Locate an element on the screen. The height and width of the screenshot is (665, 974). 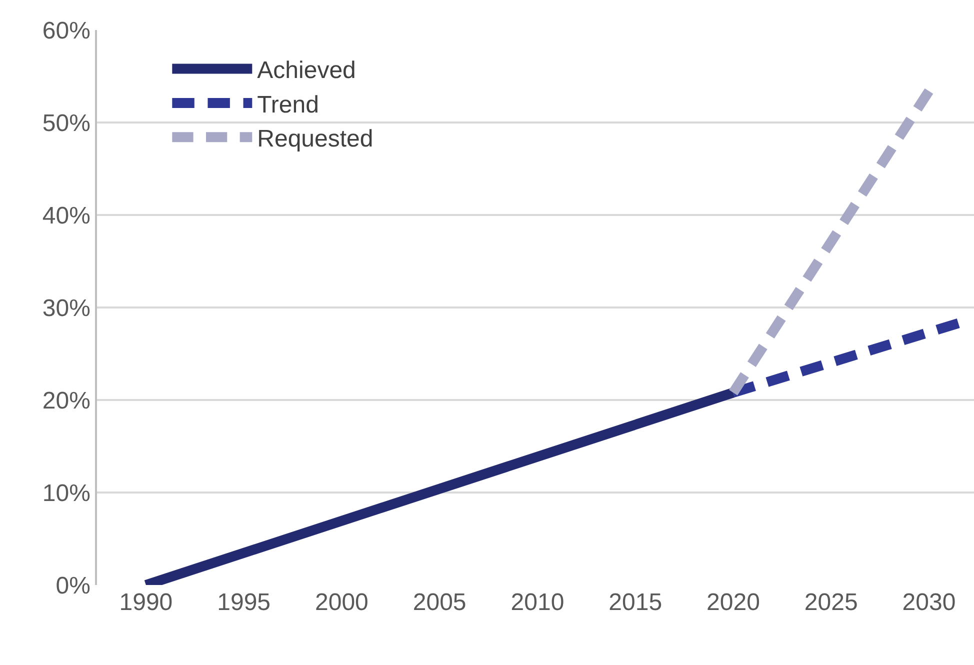
x-tick-label: 2015 is located at coordinates (635, 602).